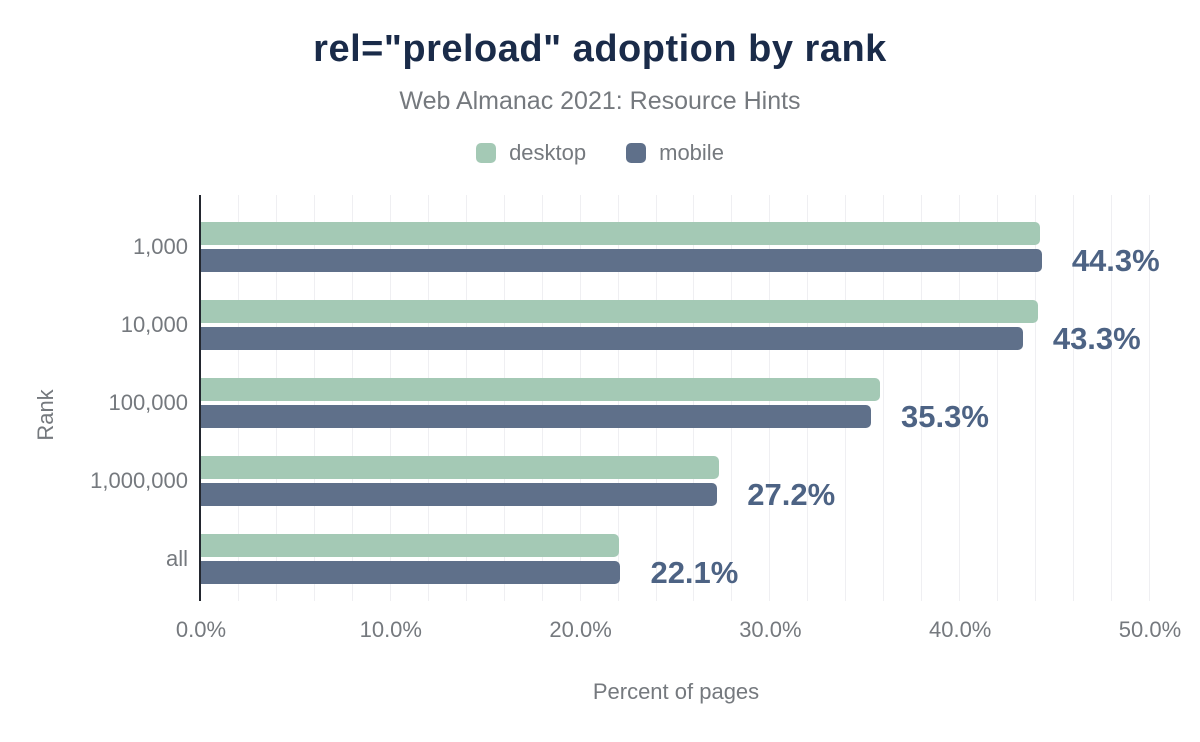 The image size is (1200, 742). Describe the element at coordinates (548, 152) in the screenshot. I see `legend-label-desktop: desktop` at that location.